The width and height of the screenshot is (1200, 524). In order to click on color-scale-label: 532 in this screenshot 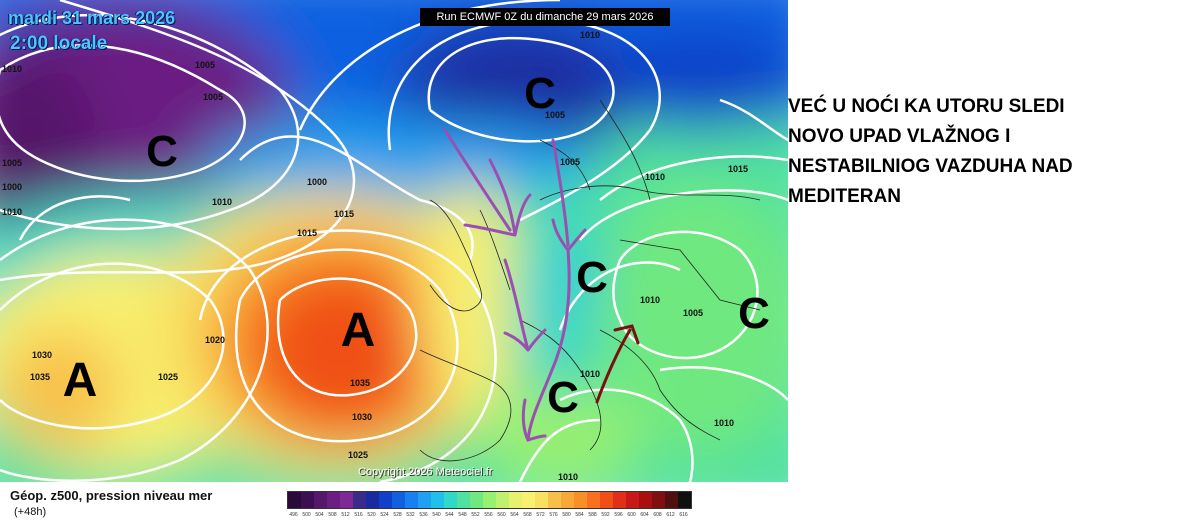, I will do `click(410, 515)`.